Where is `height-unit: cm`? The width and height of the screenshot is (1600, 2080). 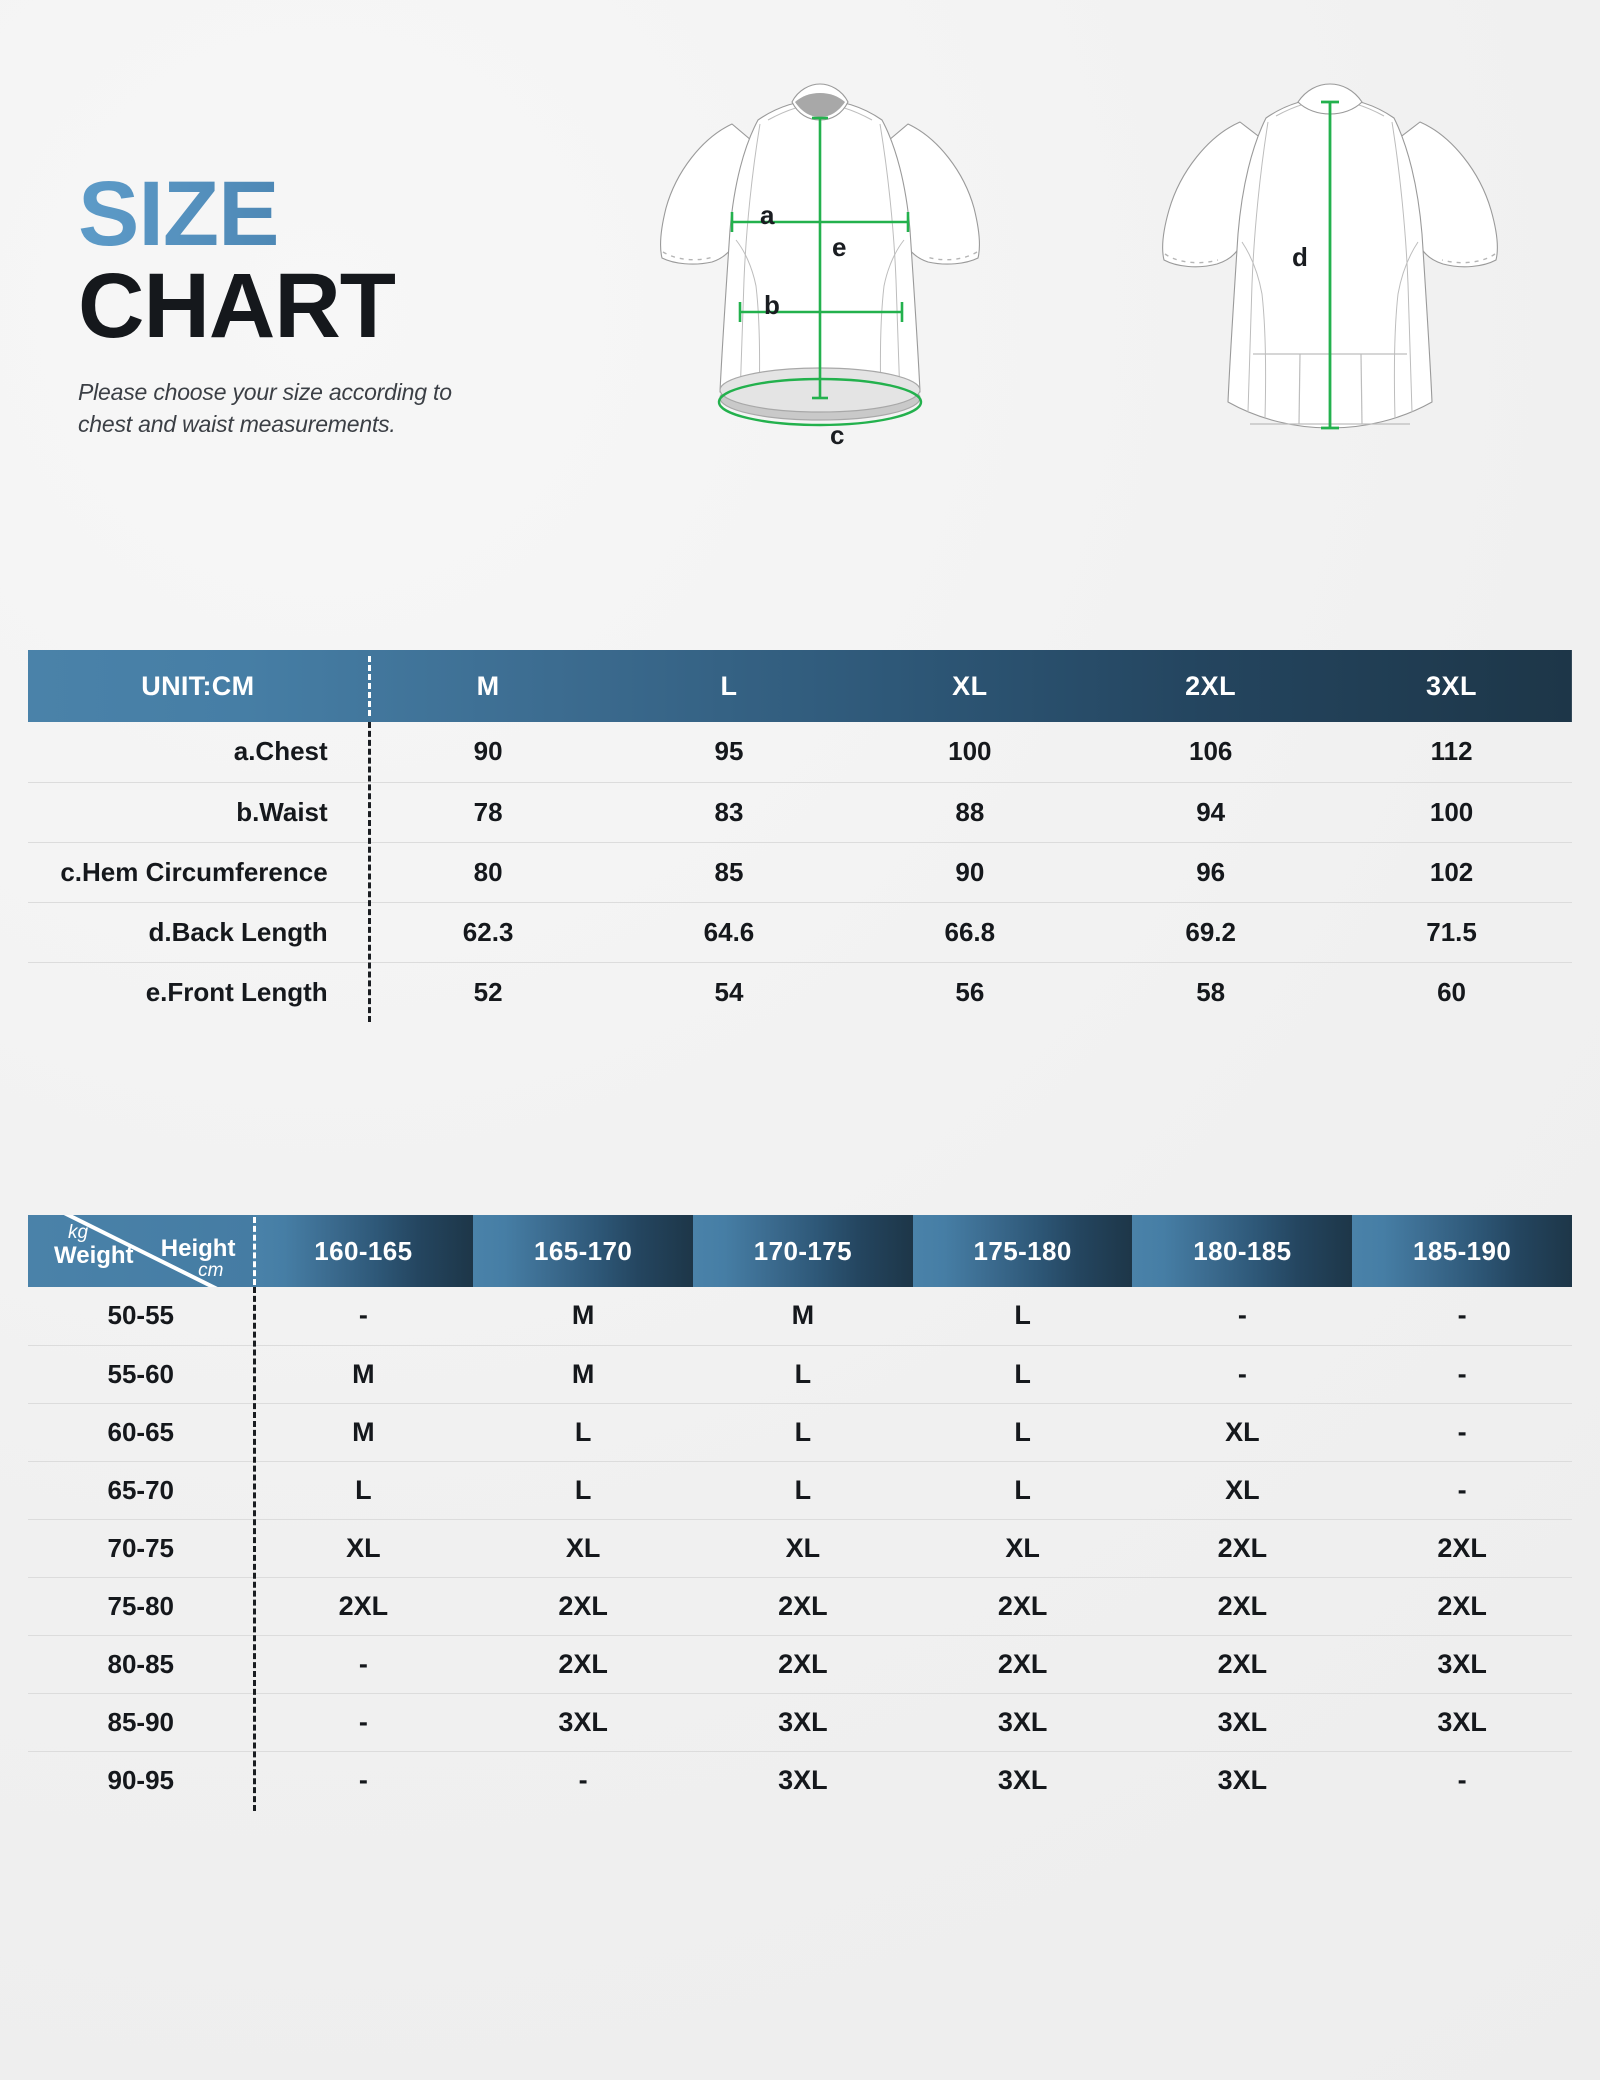
height-unit: cm is located at coordinates (211, 1271).